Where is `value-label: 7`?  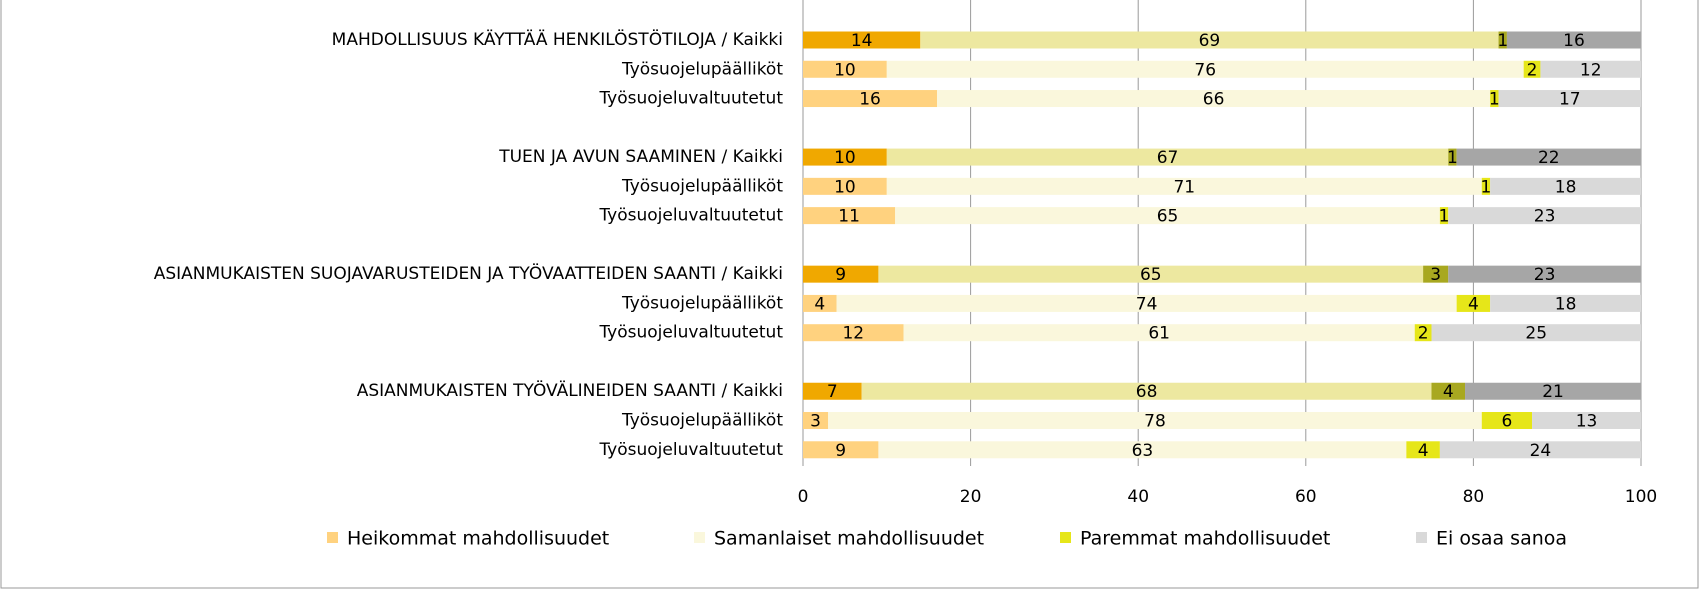
value-label: 7 is located at coordinates (832, 392).